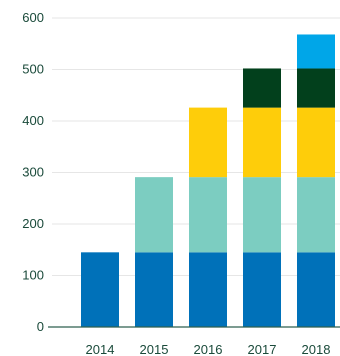 This screenshot has width=340, height=356. I want to click on x-tick-label: 2014, so click(100, 349).